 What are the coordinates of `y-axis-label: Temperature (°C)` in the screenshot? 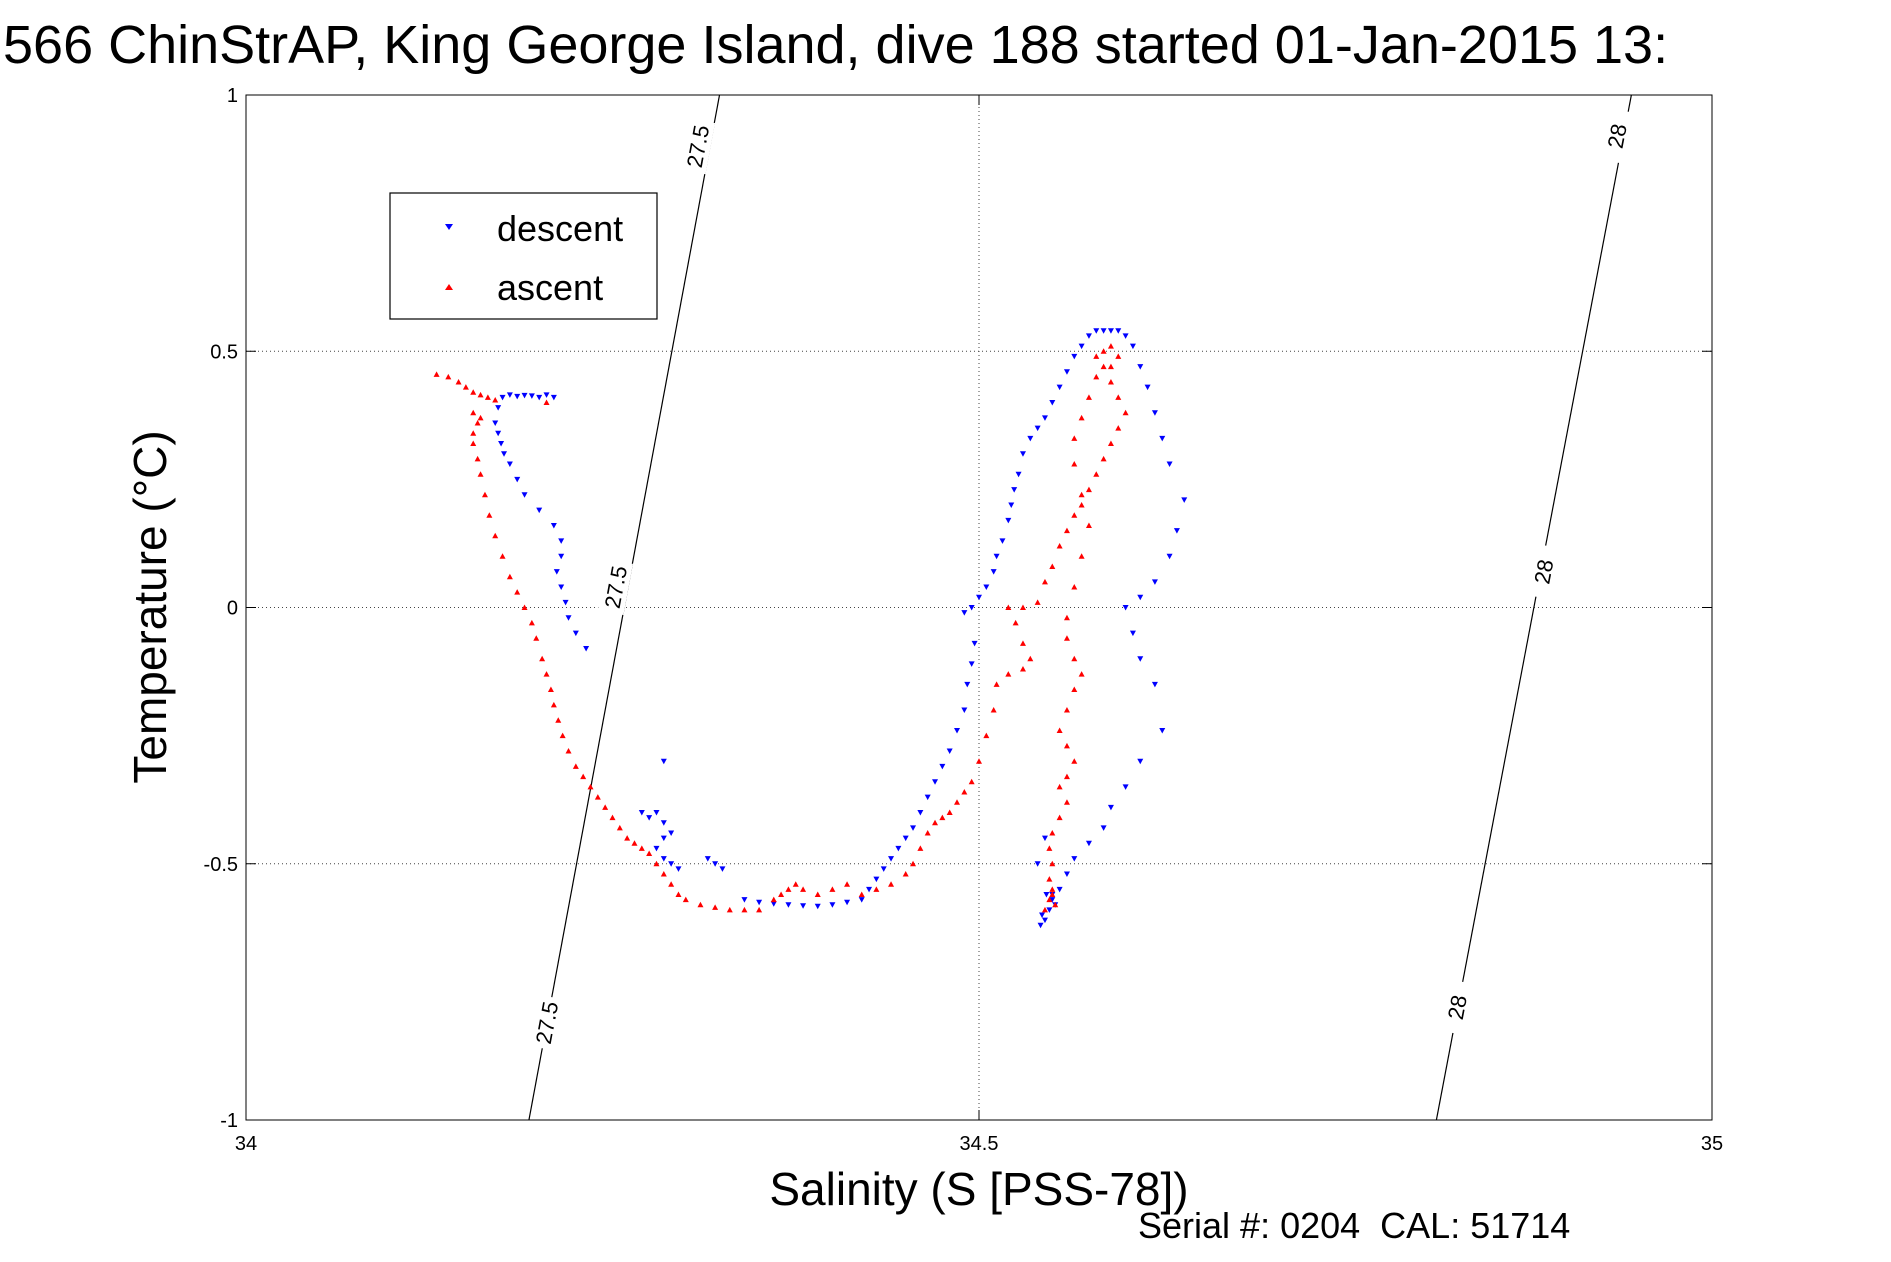 It's located at (150, 606).